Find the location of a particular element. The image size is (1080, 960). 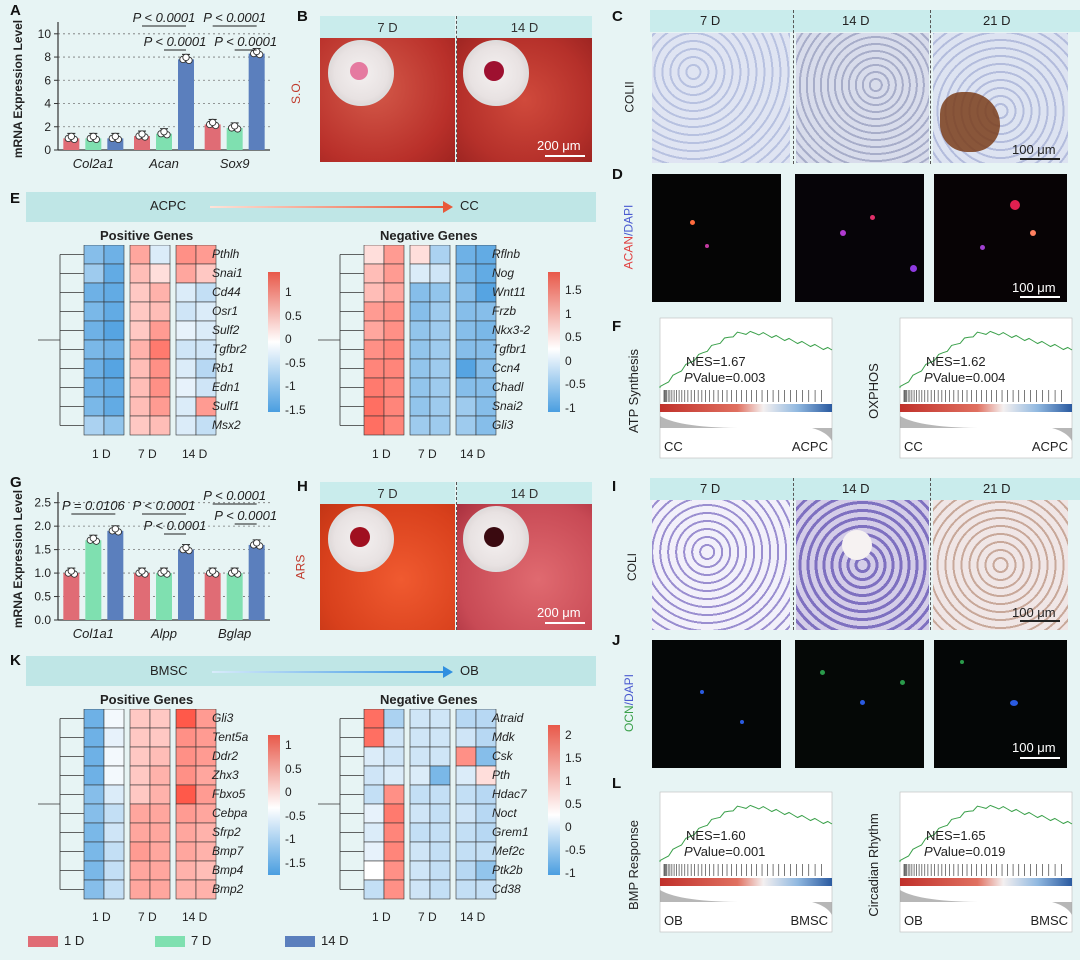

k-pos-title: Positive Genes is located at coordinates (147, 699).